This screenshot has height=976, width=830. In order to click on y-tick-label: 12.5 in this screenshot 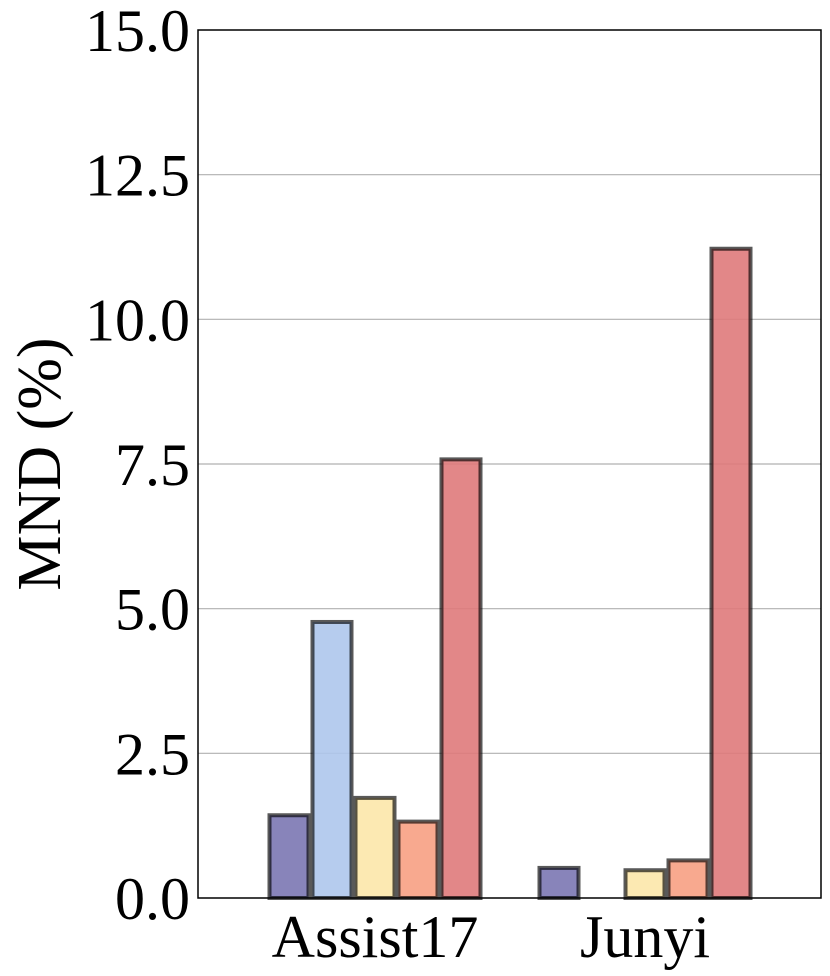, I will do `click(137, 176)`.